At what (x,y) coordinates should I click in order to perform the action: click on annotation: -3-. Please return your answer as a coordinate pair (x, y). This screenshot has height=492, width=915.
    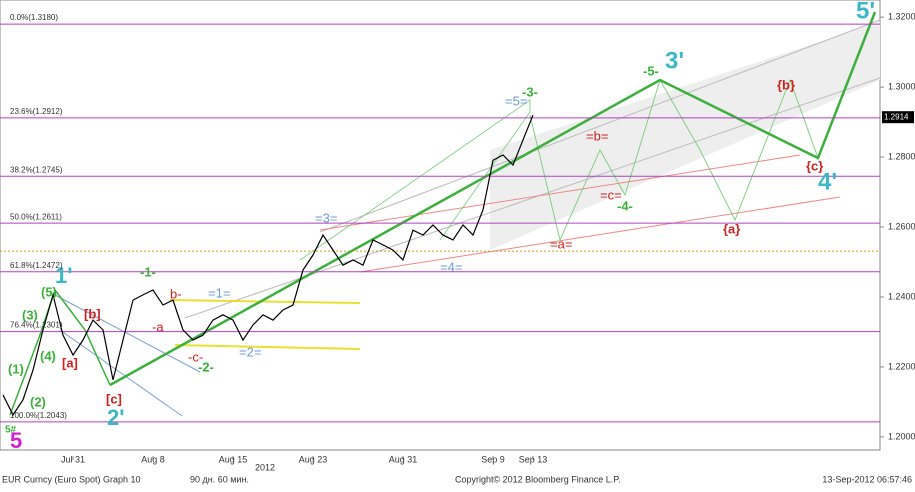
    Looking at the image, I should click on (530, 91).